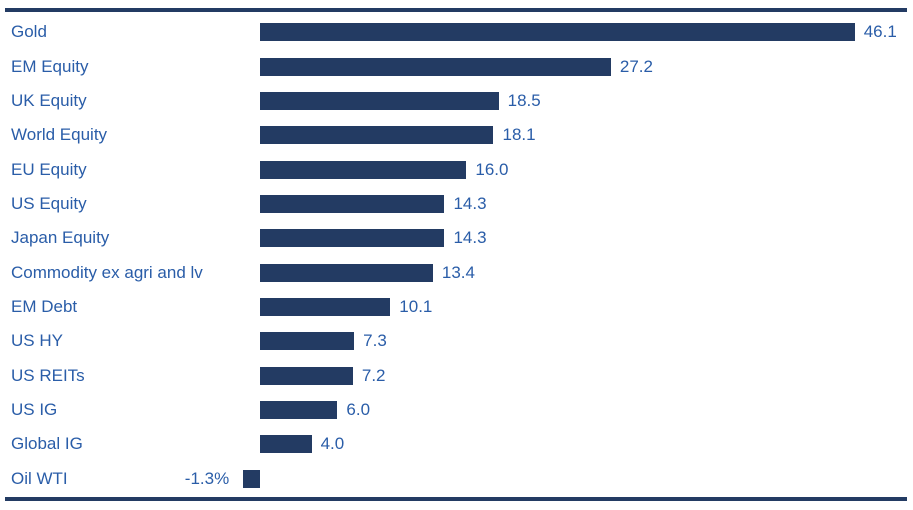  What do you see at coordinates (519, 135) in the screenshot?
I see `value-label: 18.1` at bounding box center [519, 135].